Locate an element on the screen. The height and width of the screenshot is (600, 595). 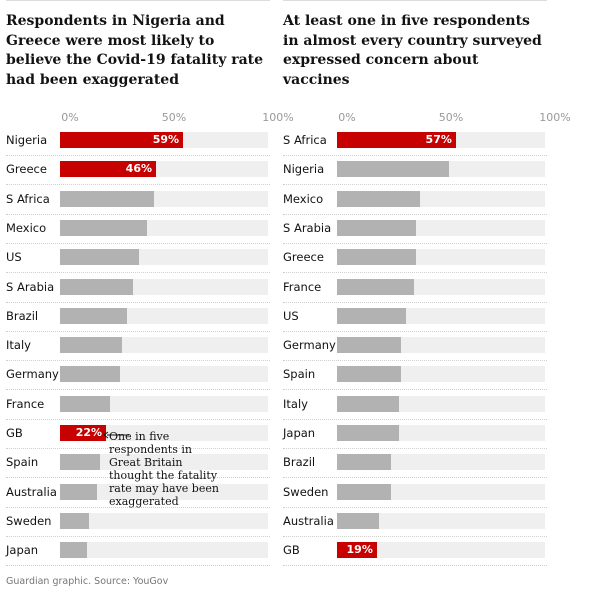
bar-france is located at coordinates (375, 286).